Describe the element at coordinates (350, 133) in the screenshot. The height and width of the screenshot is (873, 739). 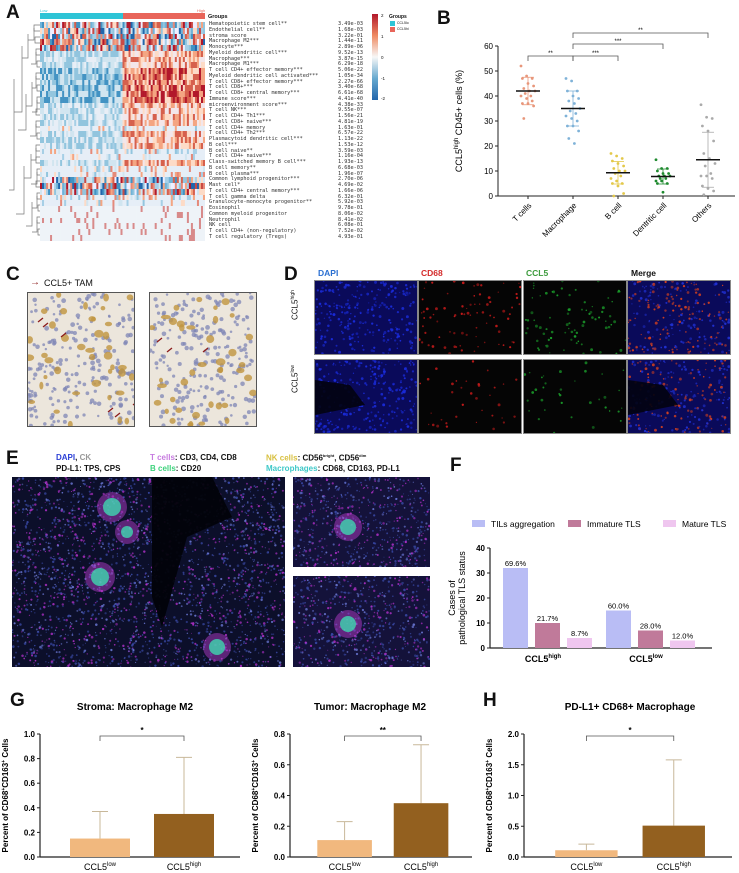
I see `heatmap-row-pvalue: 6.57e-22` at that location.